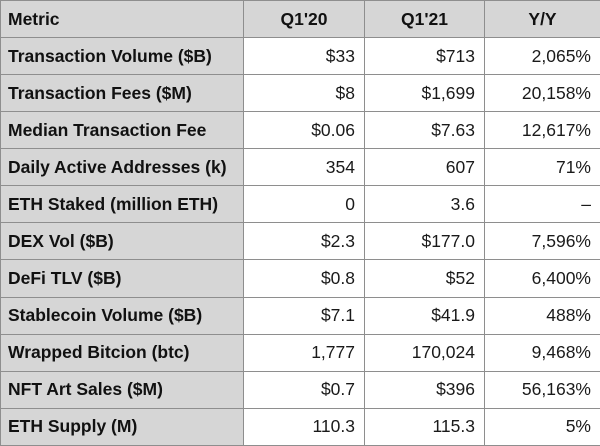 This screenshot has height=446, width=600. I want to click on cell-q1-21: $396, so click(424, 389).